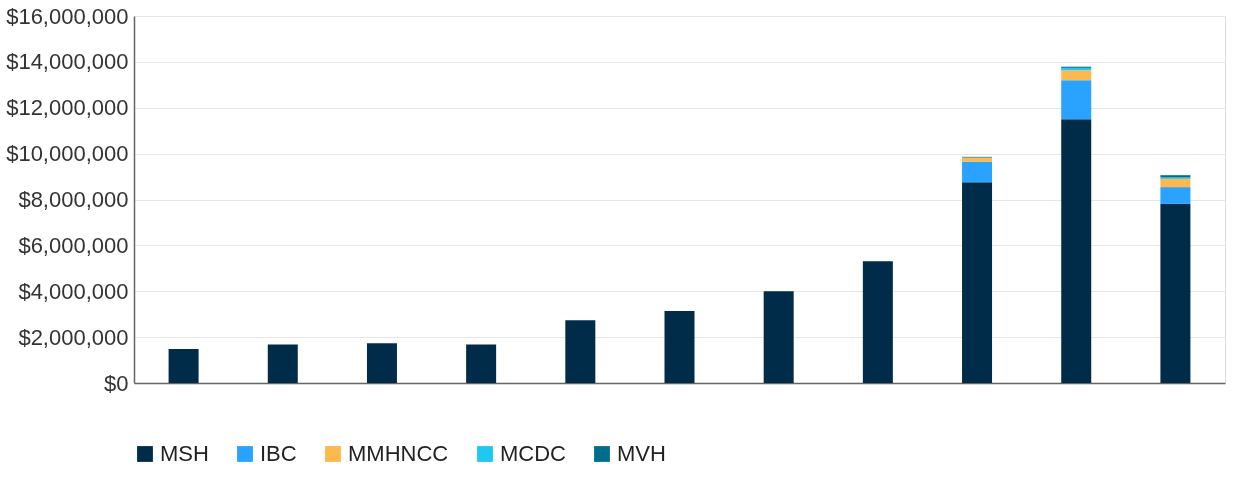 The image size is (1239, 481). What do you see at coordinates (398, 453) in the screenshot?
I see `legend-label: MMHNCC` at bounding box center [398, 453].